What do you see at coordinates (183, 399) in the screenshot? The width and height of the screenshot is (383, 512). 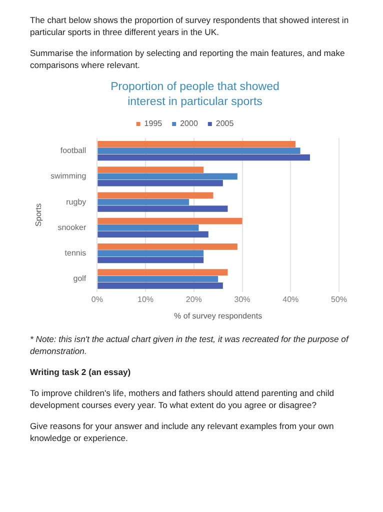 I see `text: To improve children's life, mothers and fathers should attend parenting and child development courses every year. To what extent do you agree or disagree?` at bounding box center [183, 399].